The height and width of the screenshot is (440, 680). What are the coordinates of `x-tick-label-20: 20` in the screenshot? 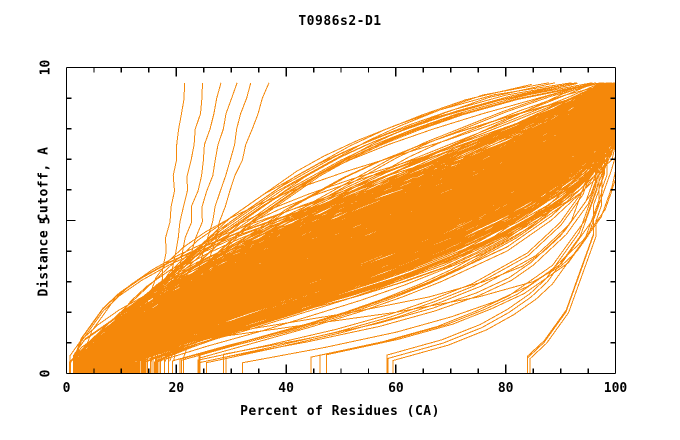 It's located at (176, 388).